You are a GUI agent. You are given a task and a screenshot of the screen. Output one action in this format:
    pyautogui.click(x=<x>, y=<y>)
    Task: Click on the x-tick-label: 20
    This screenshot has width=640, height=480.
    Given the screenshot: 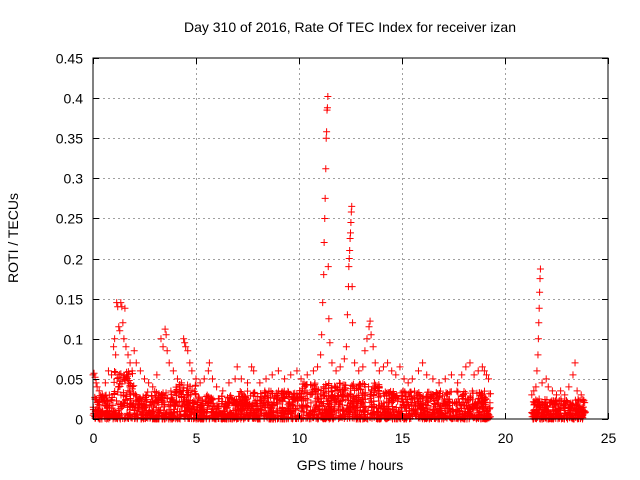 What is the action you would take?
    pyautogui.click(x=506, y=438)
    